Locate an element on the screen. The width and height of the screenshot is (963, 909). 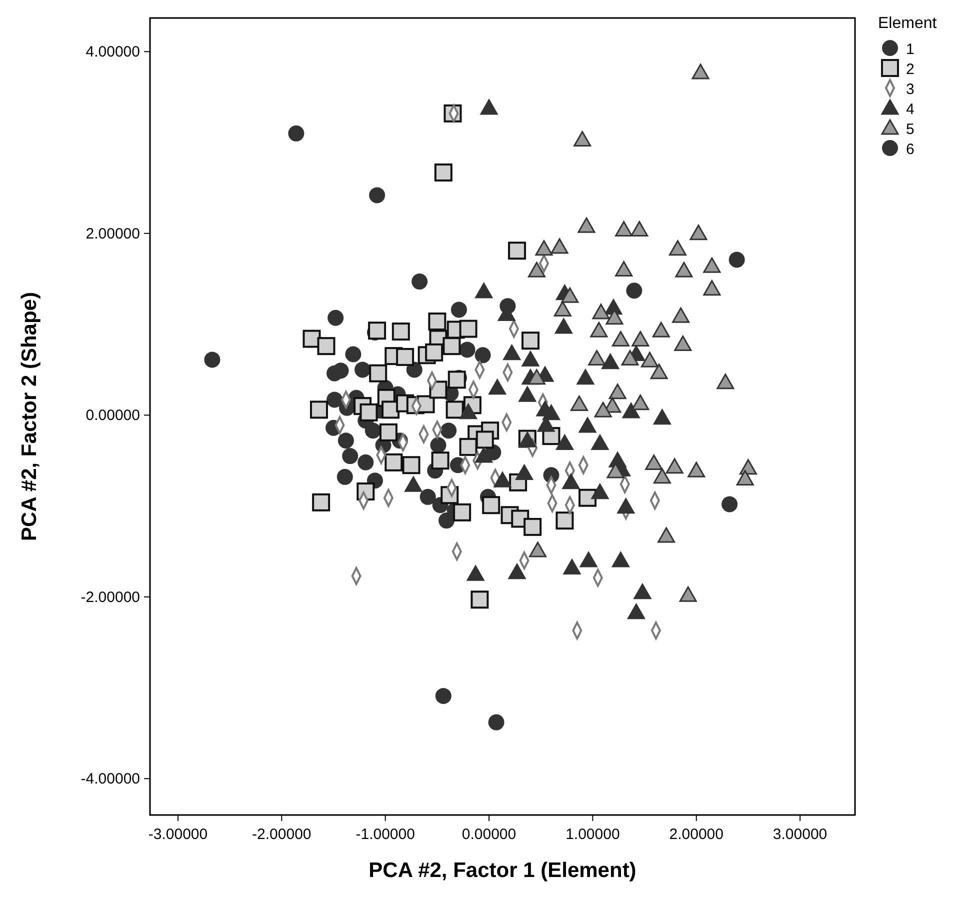
x-tick-label: -3.00000 is located at coordinates (178, 834).